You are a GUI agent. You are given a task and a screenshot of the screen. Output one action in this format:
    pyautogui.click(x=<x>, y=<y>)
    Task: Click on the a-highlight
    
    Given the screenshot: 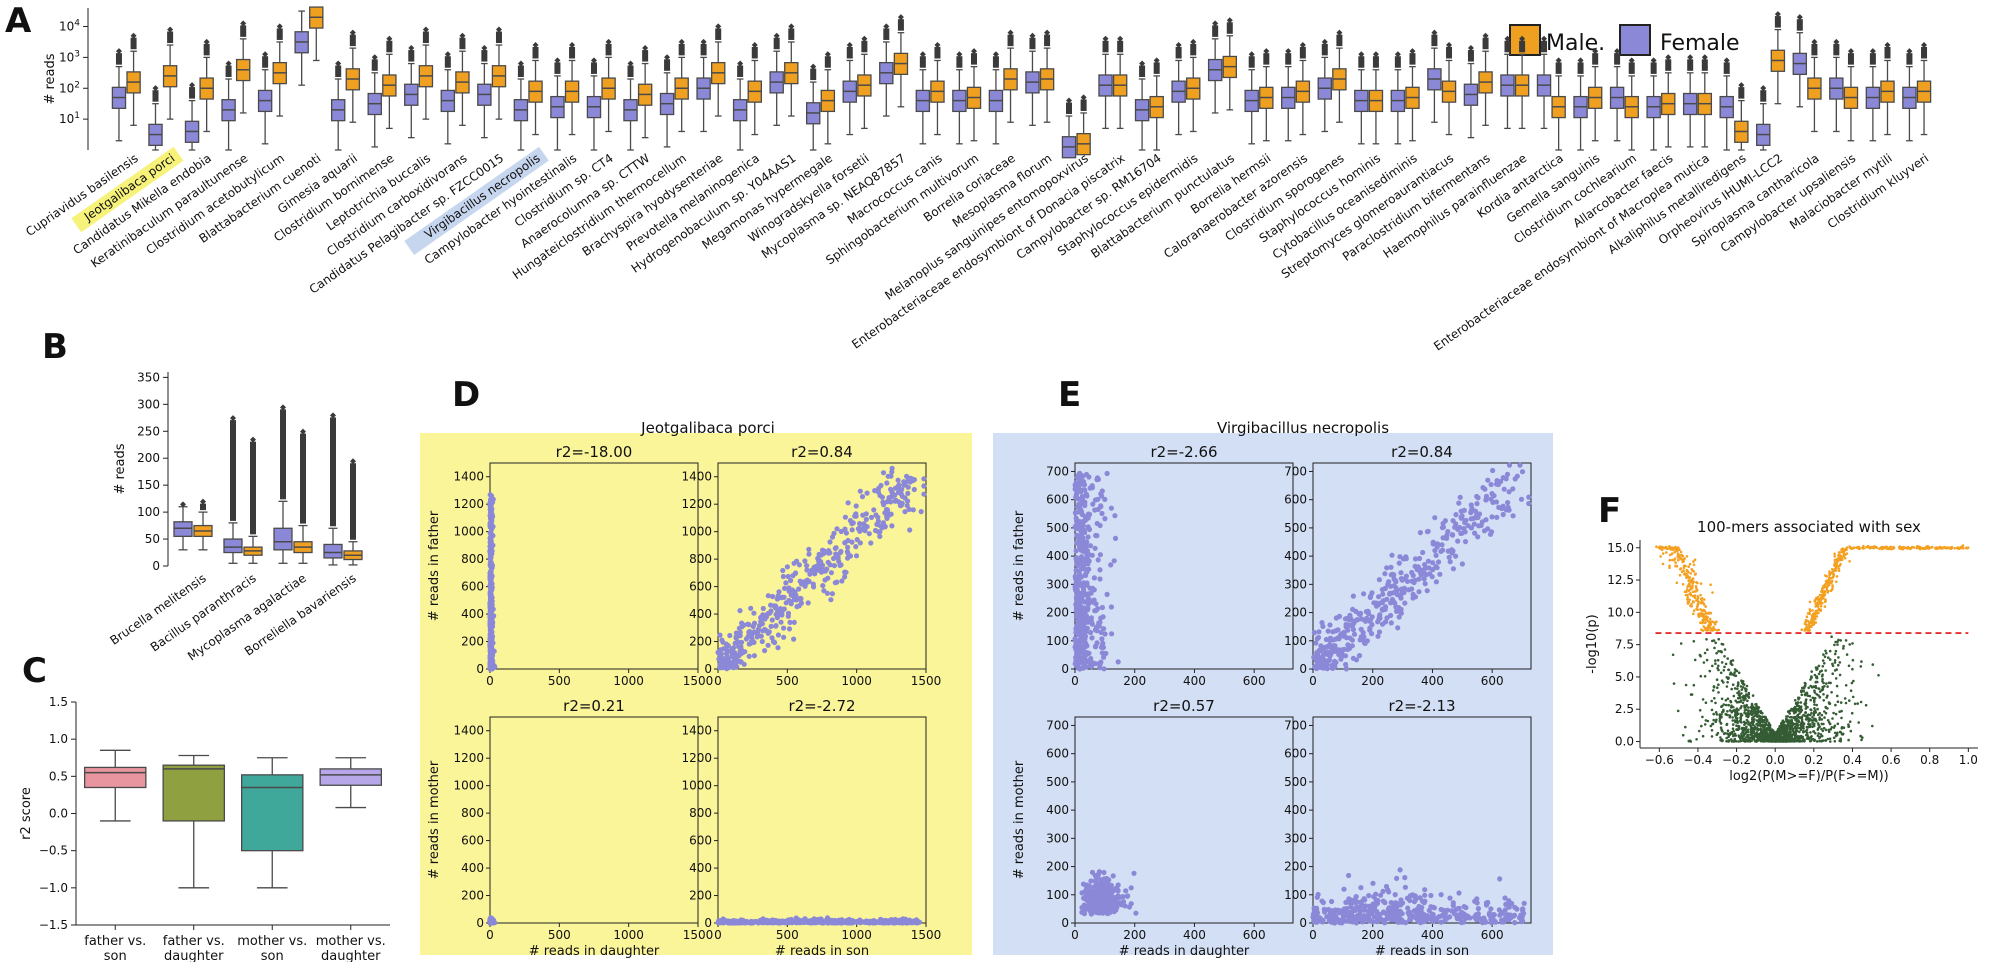 What is the action you would take?
    pyautogui.click(x=476, y=200)
    